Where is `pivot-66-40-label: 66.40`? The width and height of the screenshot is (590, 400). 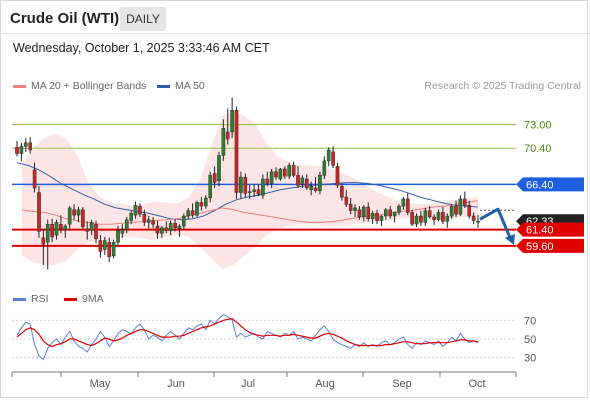 pivot-66-40-label: 66.40 is located at coordinates (540, 185).